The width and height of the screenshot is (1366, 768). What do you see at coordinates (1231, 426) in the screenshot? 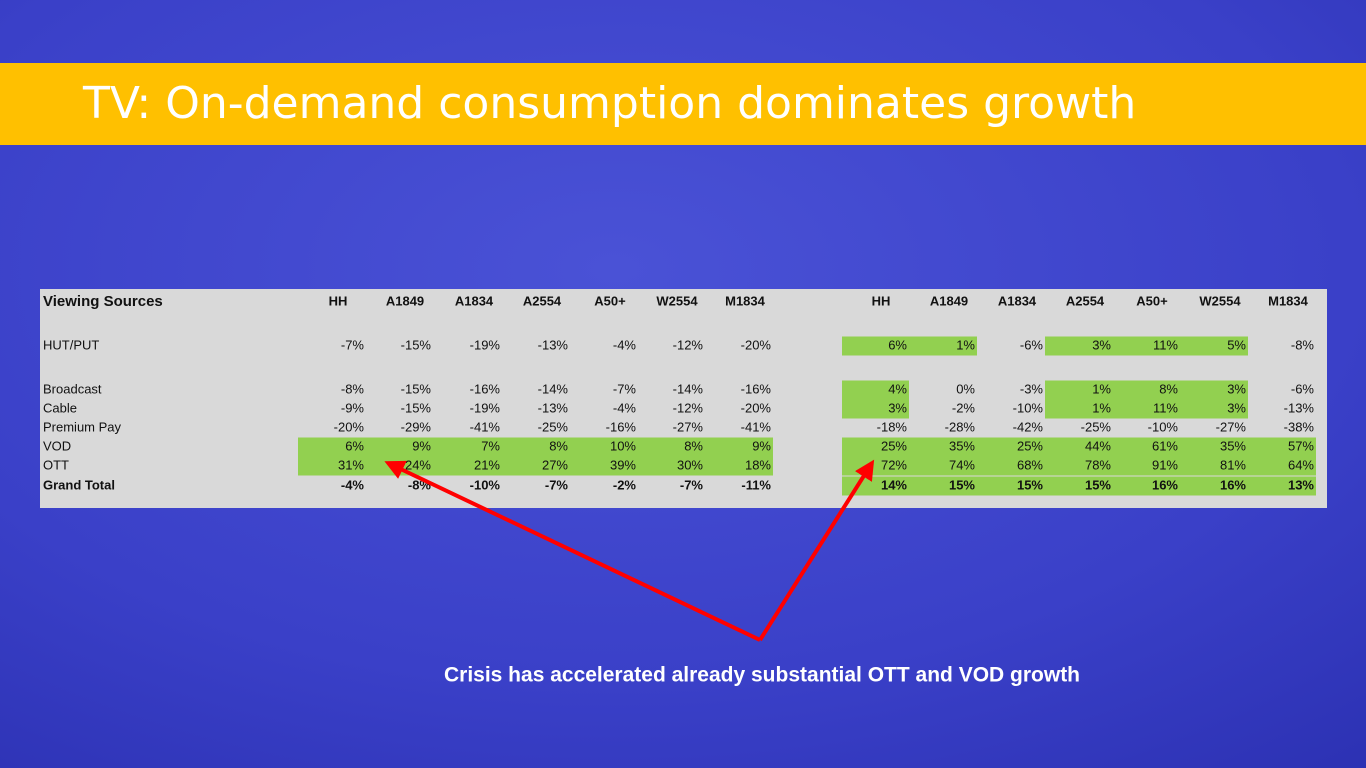
I see `cell: -27%` at bounding box center [1231, 426].